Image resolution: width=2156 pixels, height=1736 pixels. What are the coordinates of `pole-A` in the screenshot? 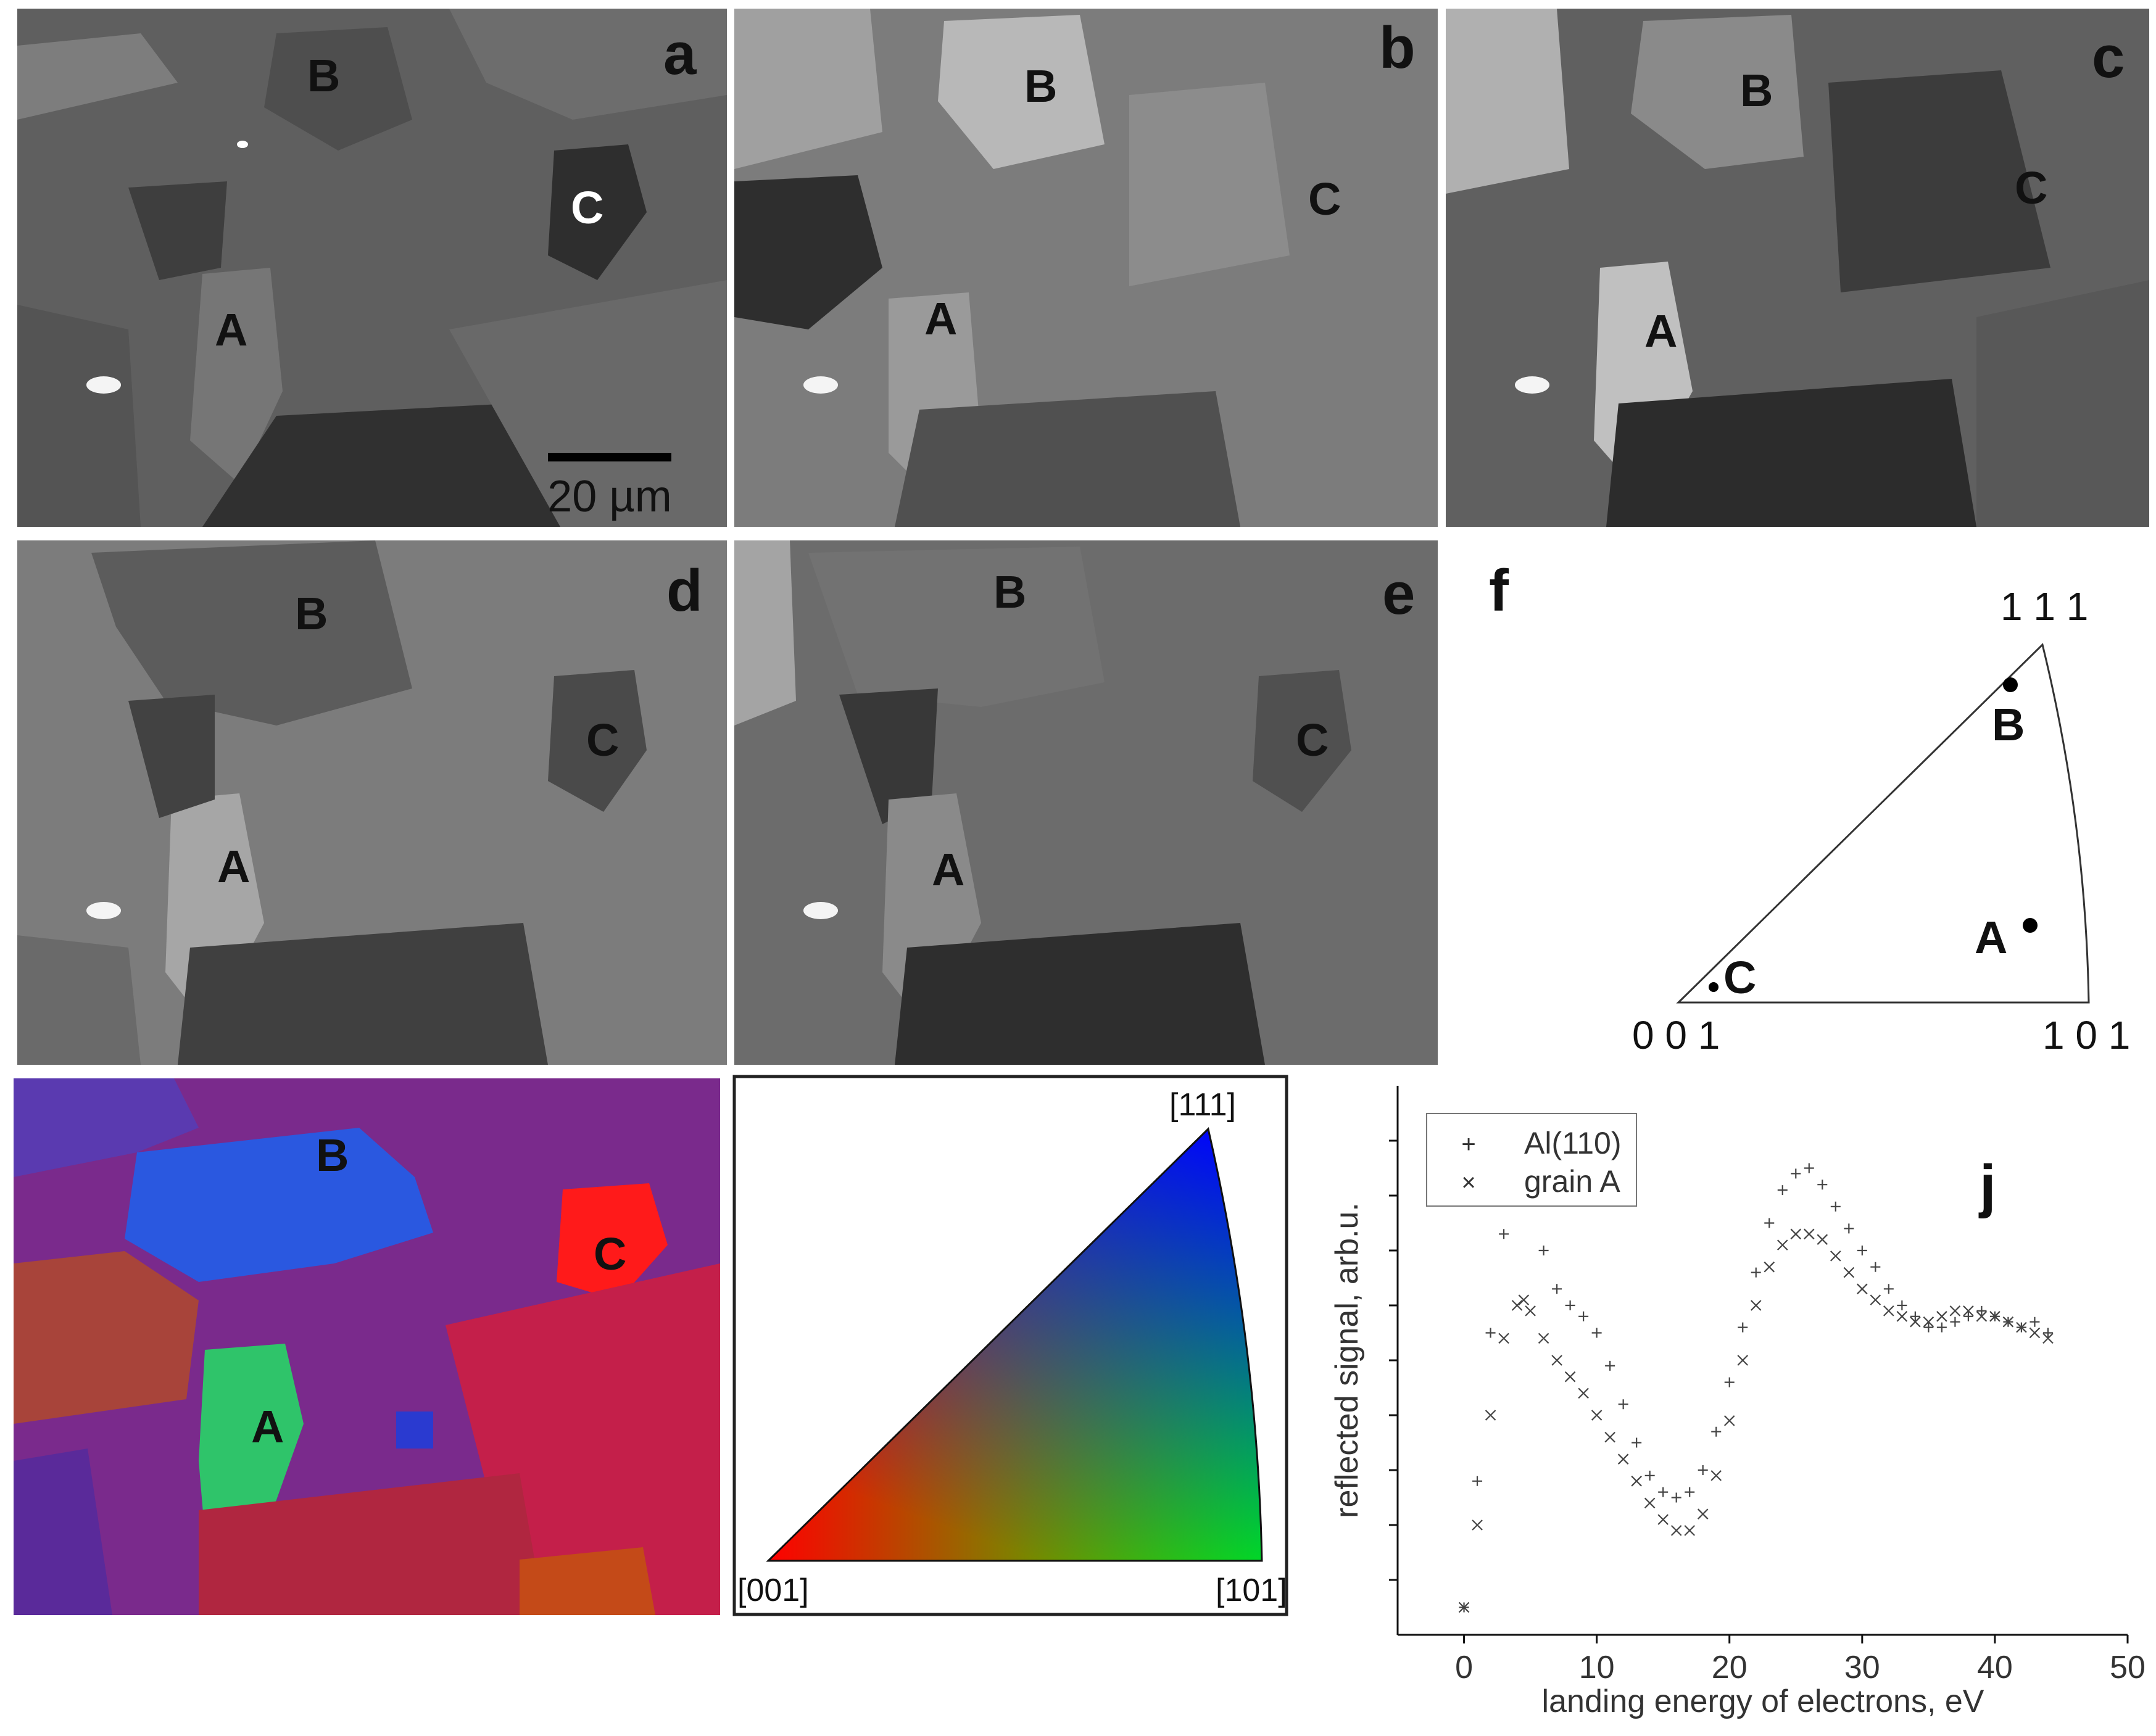 It's located at (2030, 925).